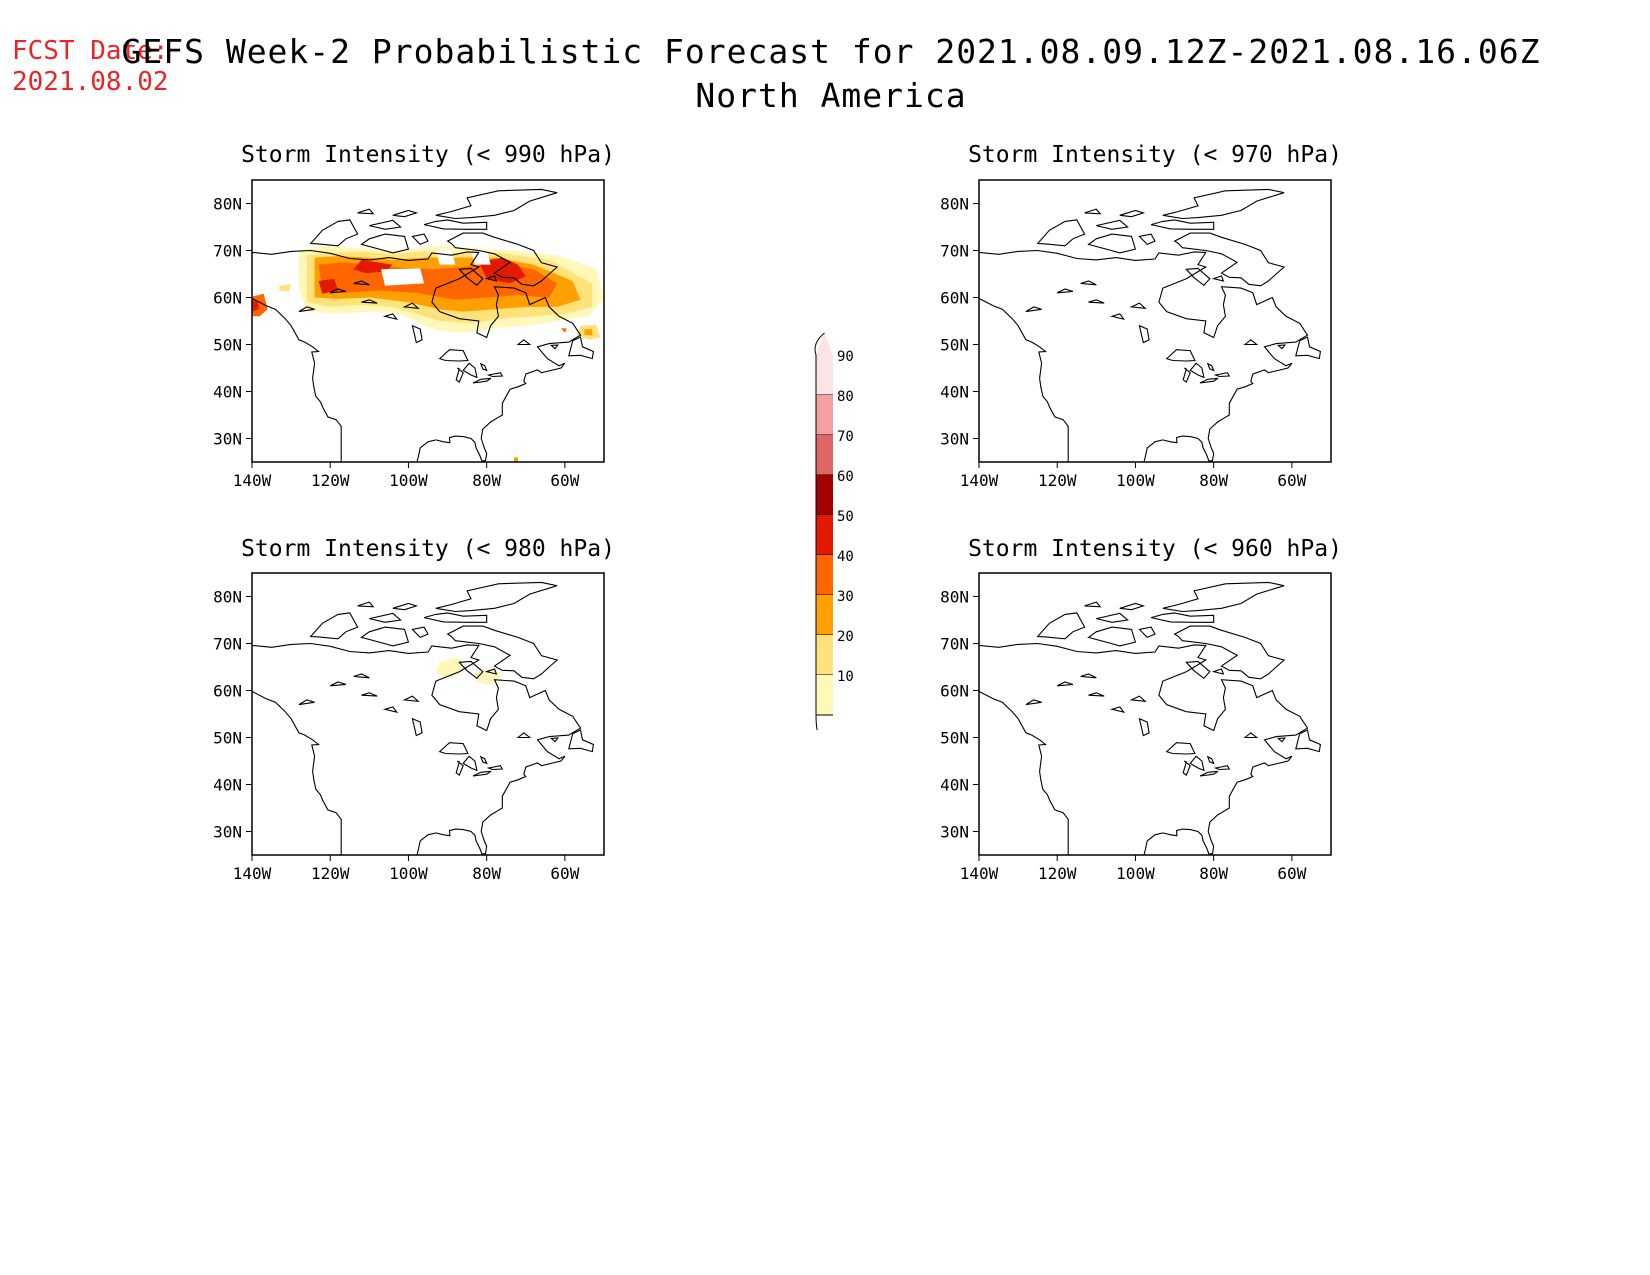 The image size is (1650, 1275). I want to click on lat-tick-label: 40N, so click(954, 392).